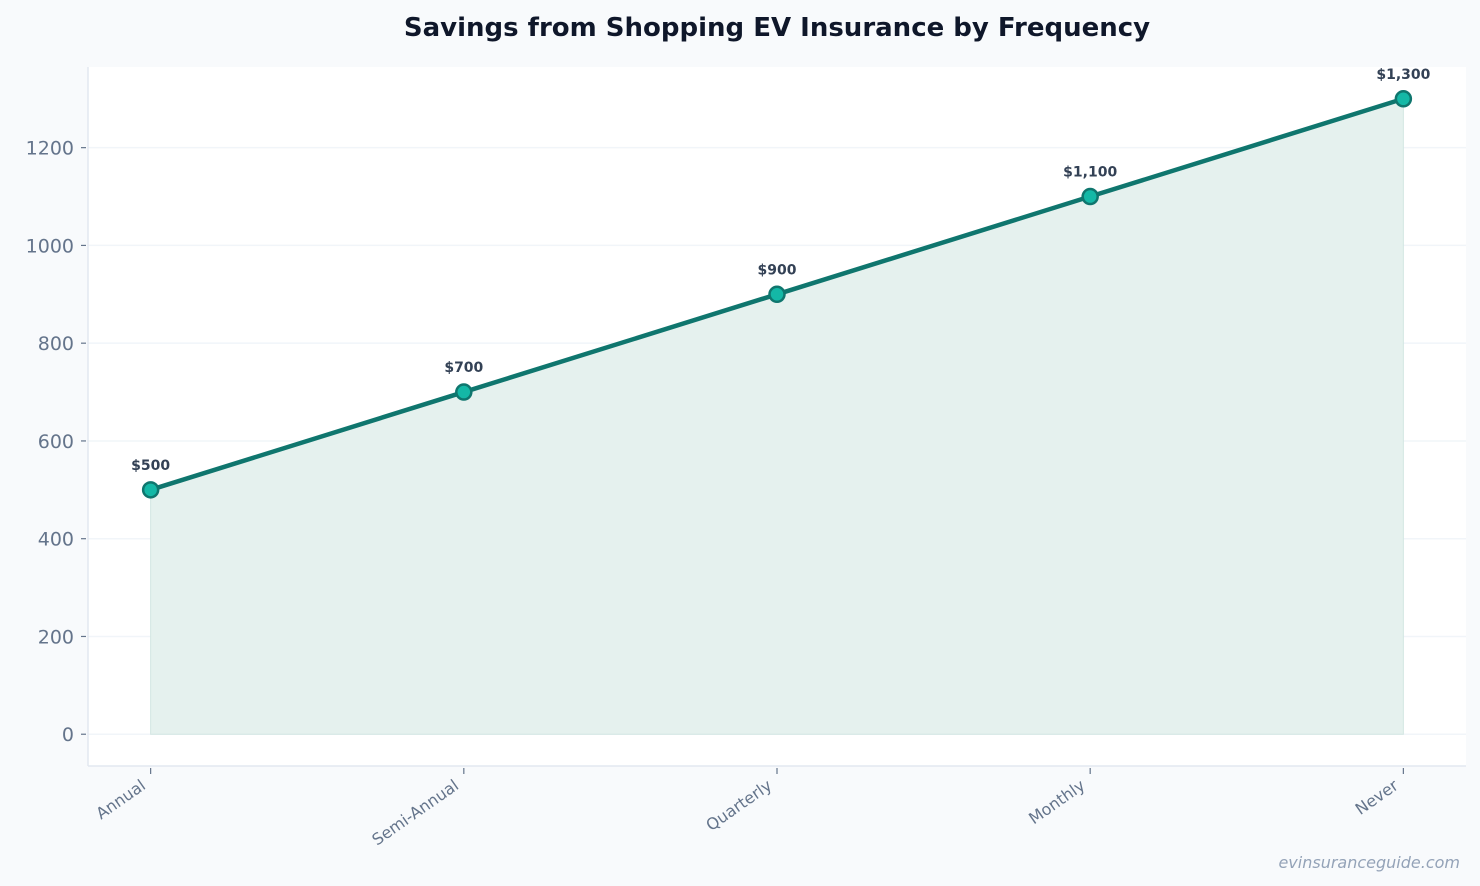 The image size is (1480, 886). I want to click on y-tick-label: 200, so click(56, 637).